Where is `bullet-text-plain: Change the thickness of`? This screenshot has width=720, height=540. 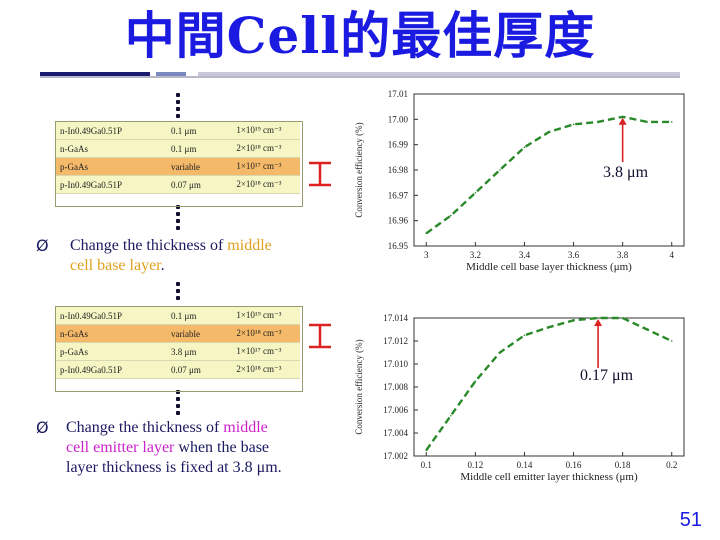 bullet-text-plain: Change the thickness of is located at coordinates (149, 245).